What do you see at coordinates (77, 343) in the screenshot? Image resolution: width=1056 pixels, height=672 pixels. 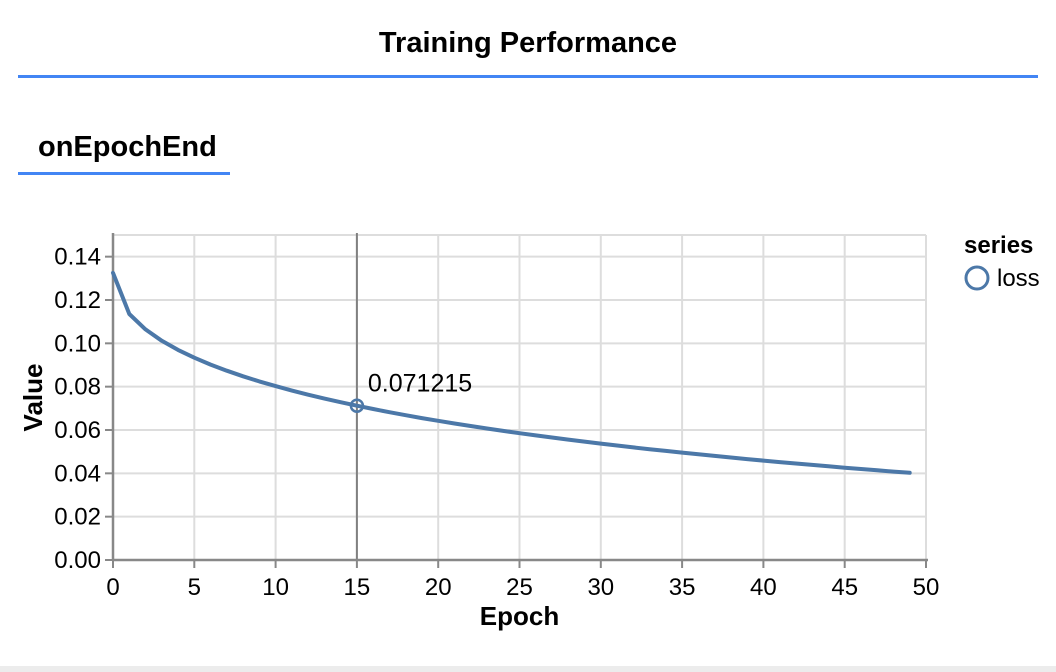 I see `y-tick-label: 0.10` at bounding box center [77, 343].